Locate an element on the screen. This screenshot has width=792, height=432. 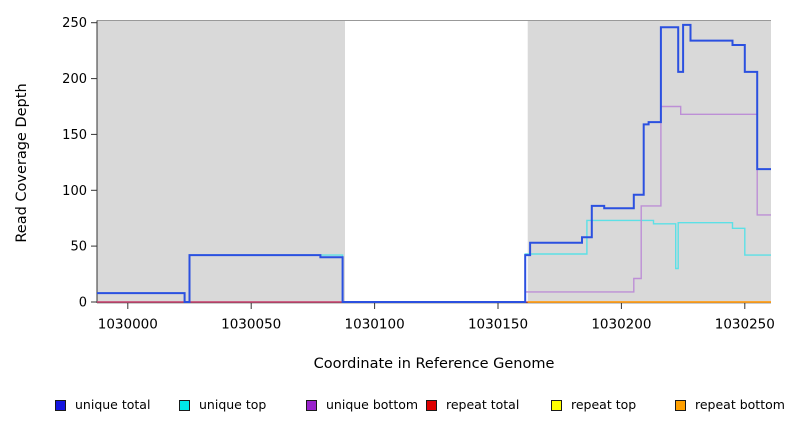
legend-item-unique-bottom: unique bottom is located at coordinates (362, 405).